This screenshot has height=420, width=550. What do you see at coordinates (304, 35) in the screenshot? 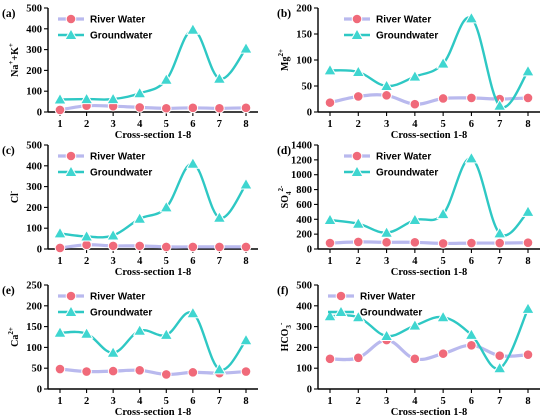
I see `y-tick-label: 150` at bounding box center [304, 35].